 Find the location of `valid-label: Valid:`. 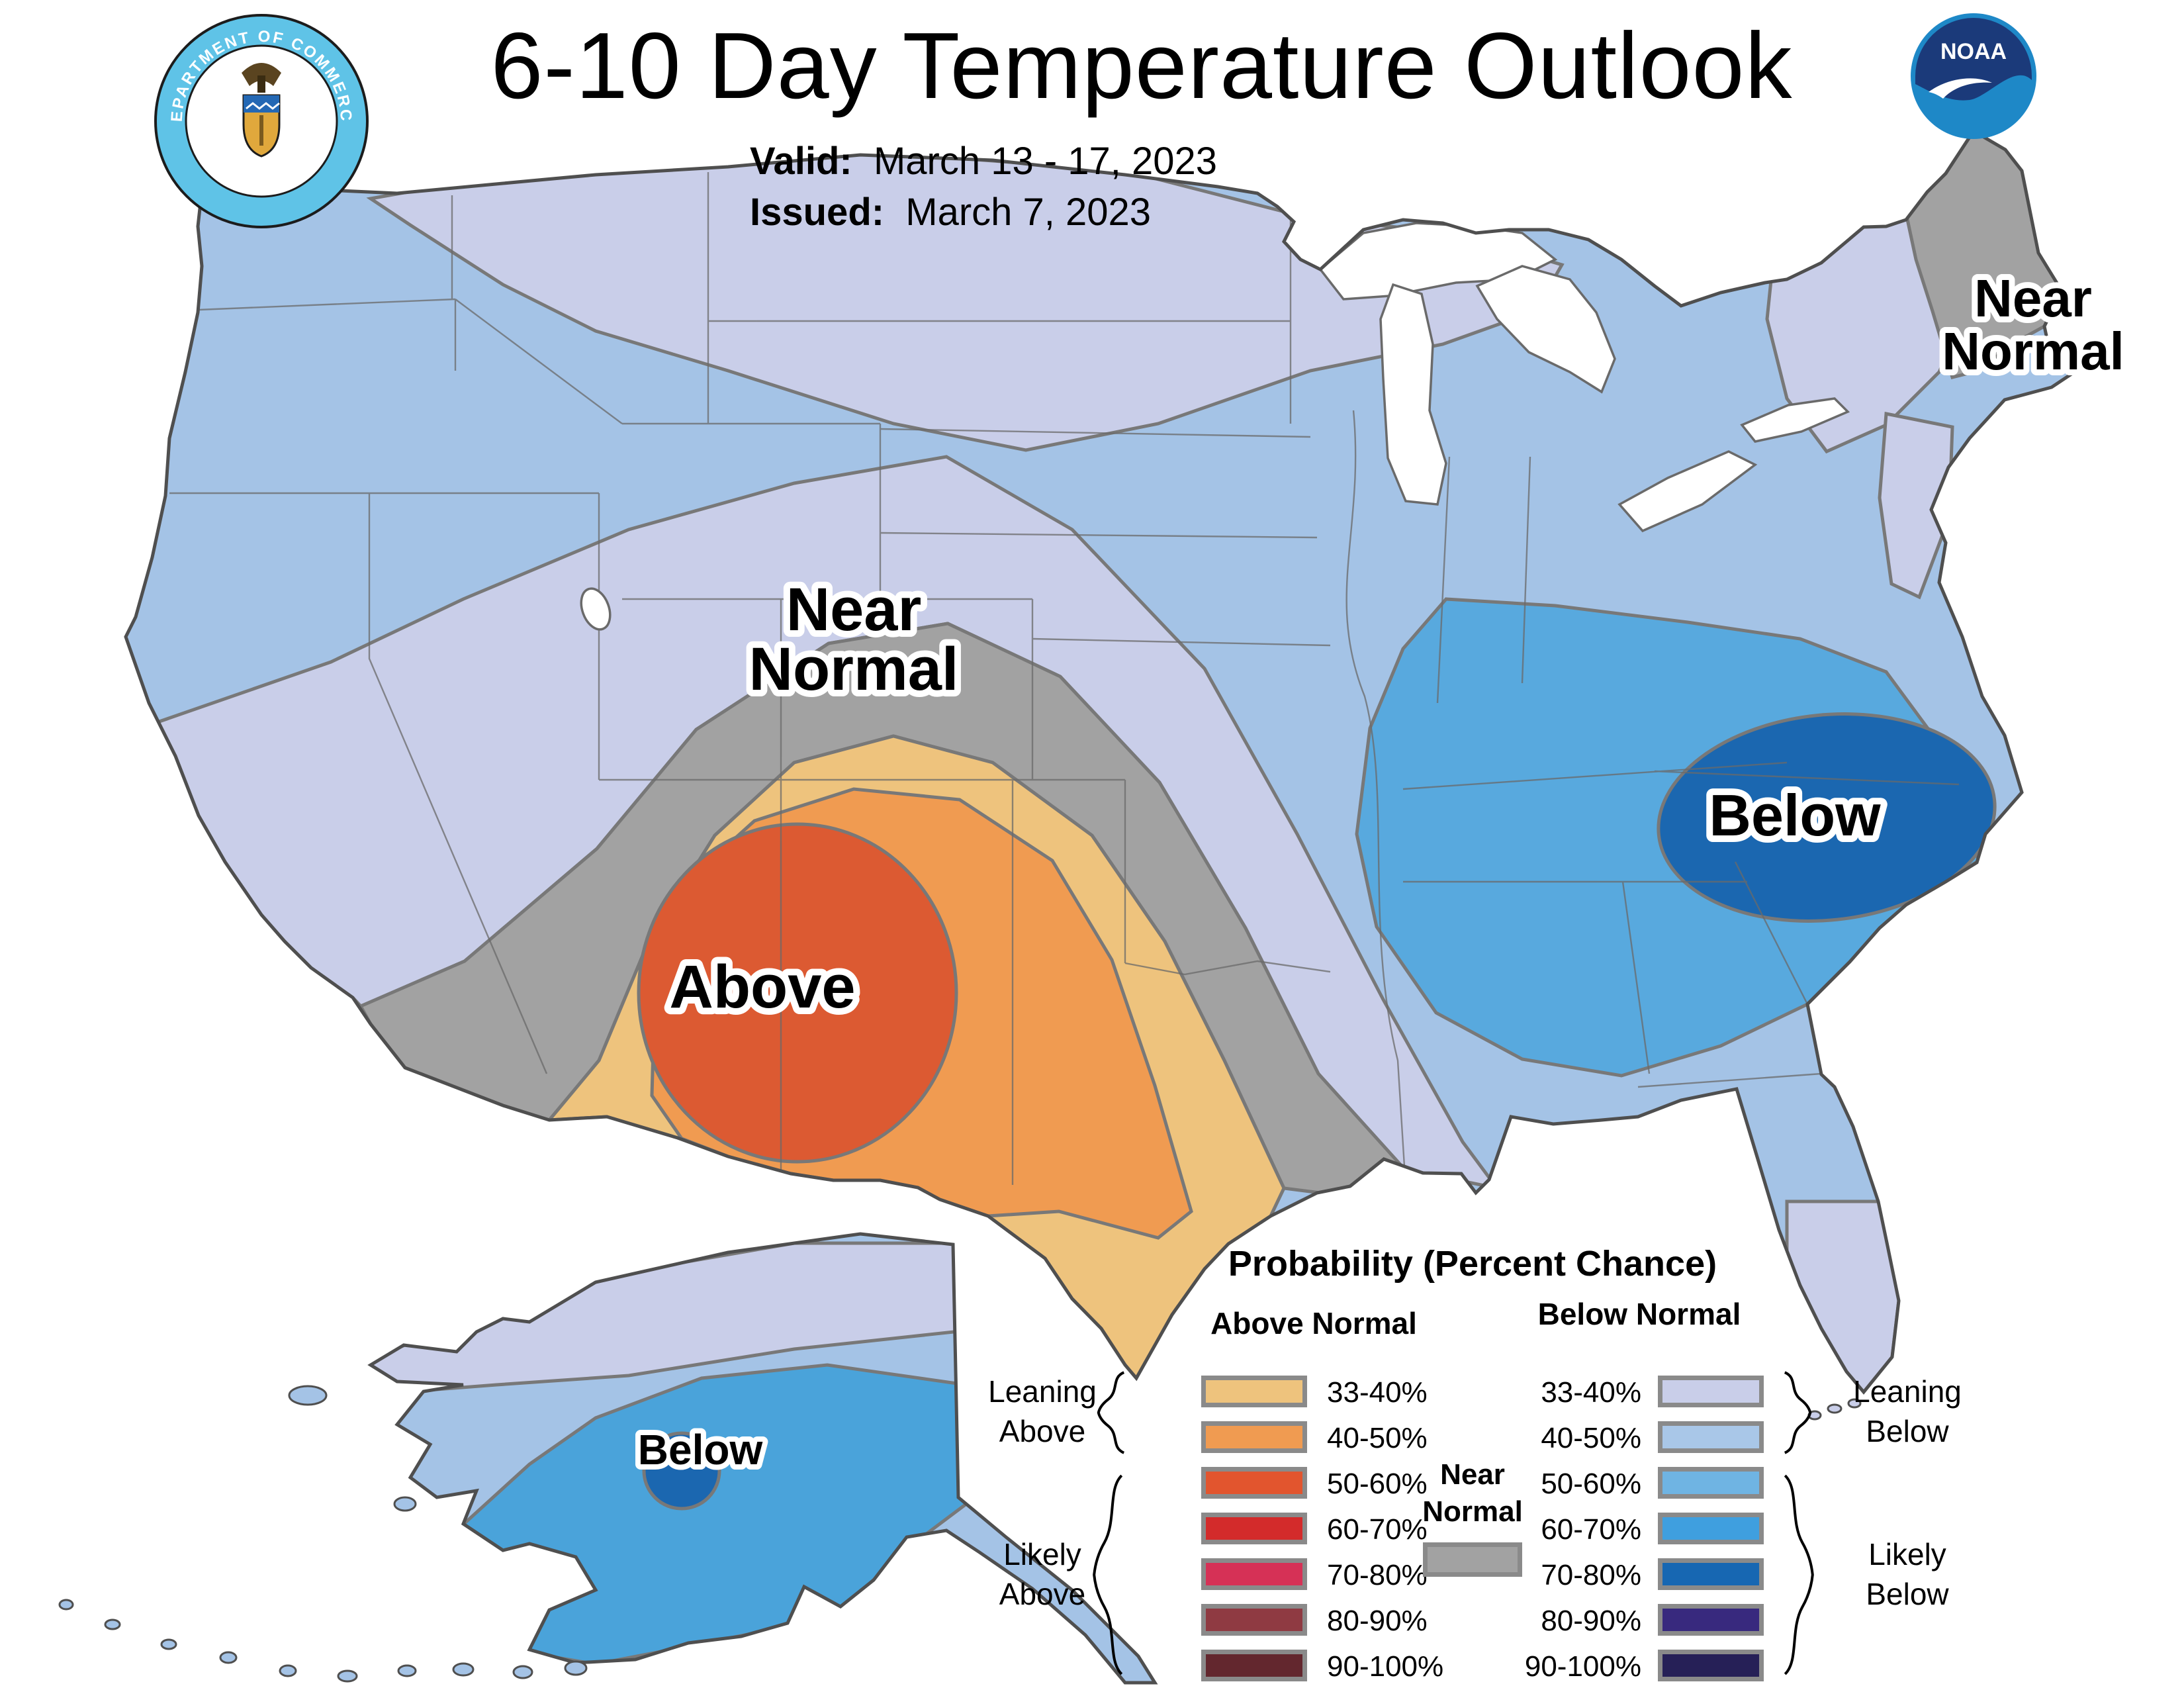

valid-label: Valid: is located at coordinates (801, 161).